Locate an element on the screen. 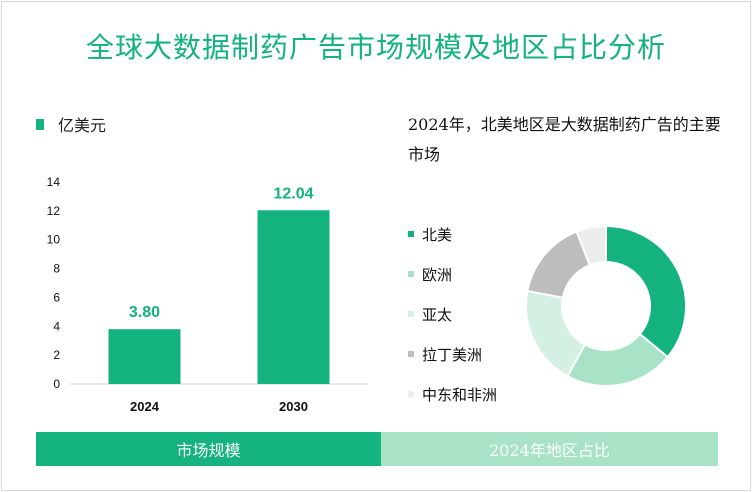  legend-item: 亚太 is located at coordinates (452, 314).